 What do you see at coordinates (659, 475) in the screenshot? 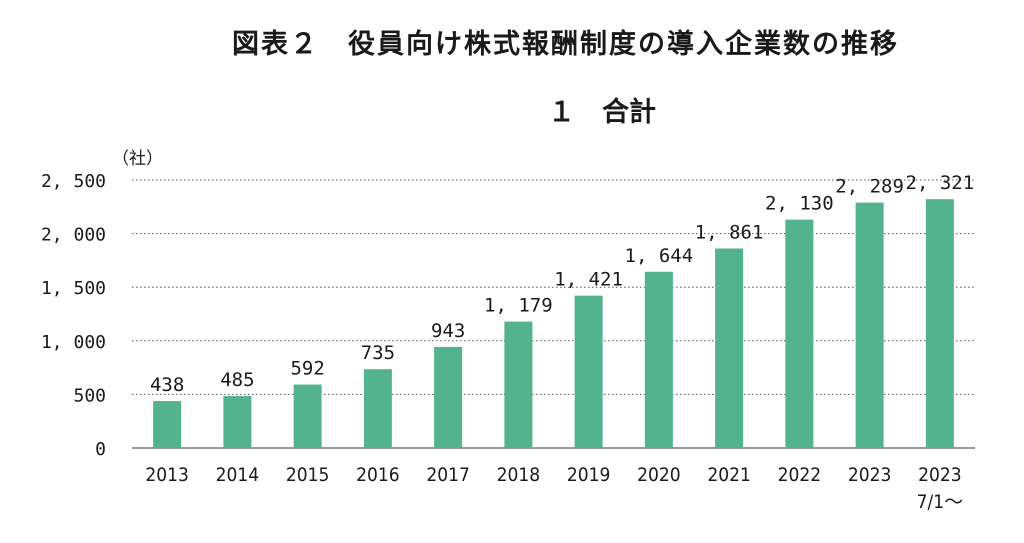
I see `x-tick-label: 2020` at bounding box center [659, 475].